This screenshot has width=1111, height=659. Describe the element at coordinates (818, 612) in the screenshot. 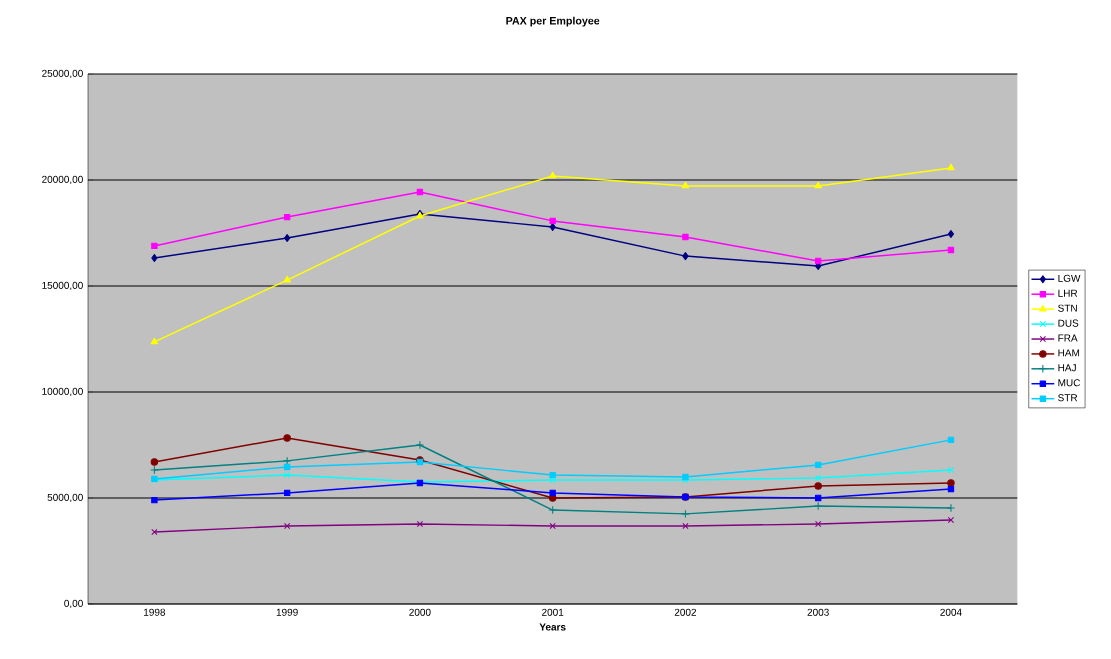

I see `x-tick-label: 2003` at that location.